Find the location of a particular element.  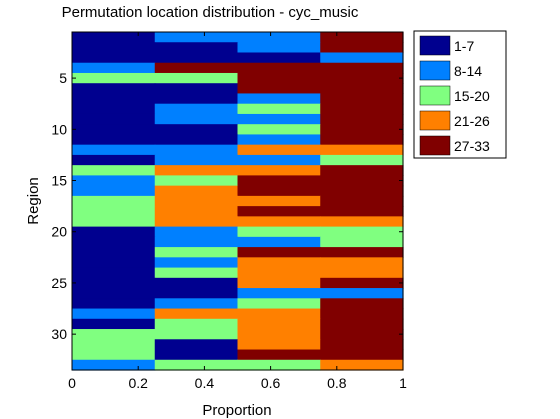

x-tick-label: 0 is located at coordinates (72, 383).